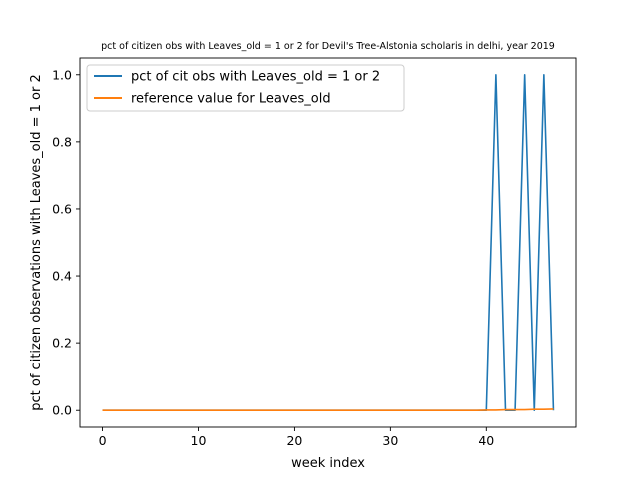  I want to click on legend-label-series-2: reference value for Leaves_old, so click(231, 99).